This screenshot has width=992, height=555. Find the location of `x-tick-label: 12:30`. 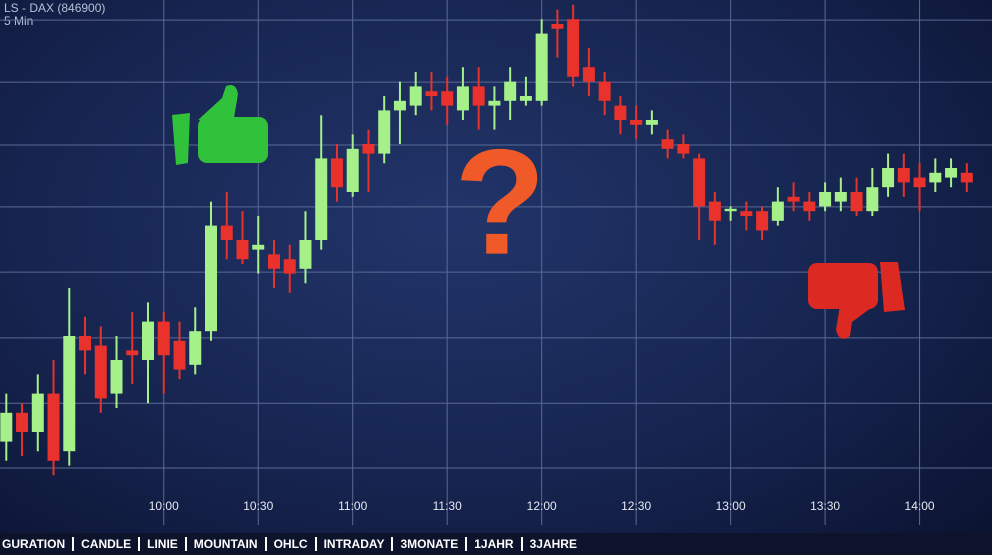

x-tick-label: 12:30 is located at coordinates (636, 506).